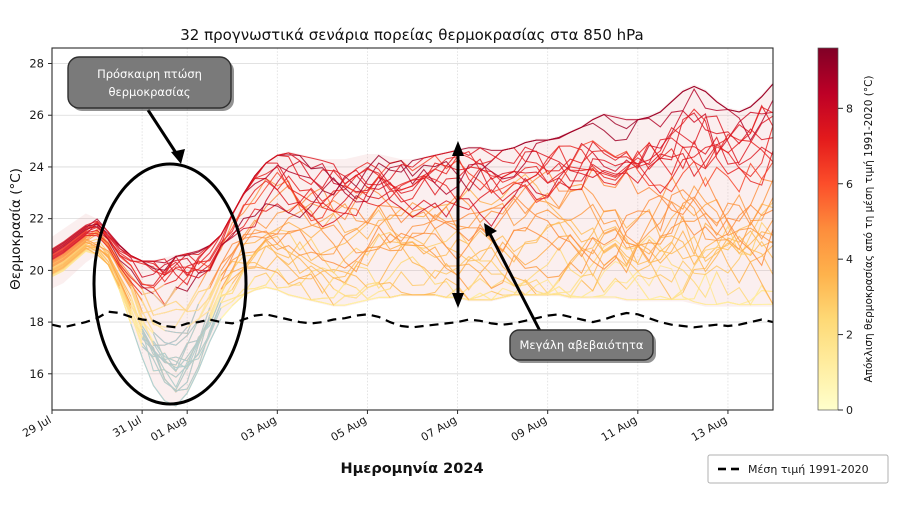  I want to click on cold-dip-highlight-ellipse, so click(170, 284).